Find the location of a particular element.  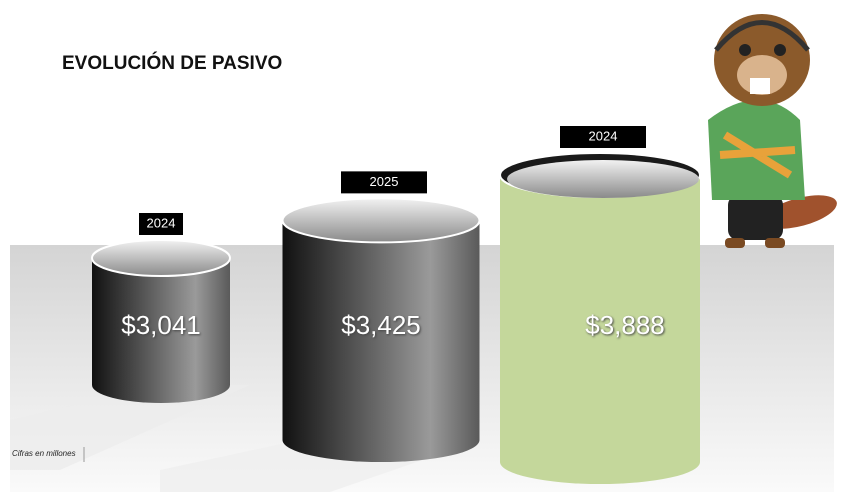

value-label: $3,041 is located at coordinates (161, 325).